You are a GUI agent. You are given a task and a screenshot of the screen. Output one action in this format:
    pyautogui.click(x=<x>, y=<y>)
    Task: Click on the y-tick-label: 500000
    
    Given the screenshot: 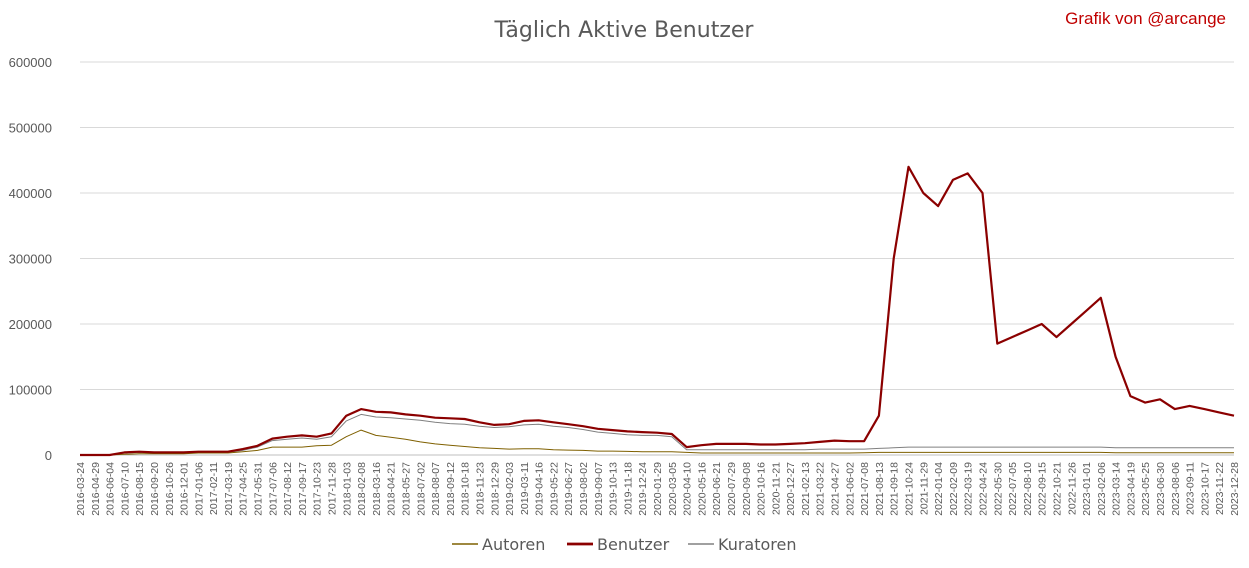 What is the action you would take?
    pyautogui.click(x=30, y=128)
    